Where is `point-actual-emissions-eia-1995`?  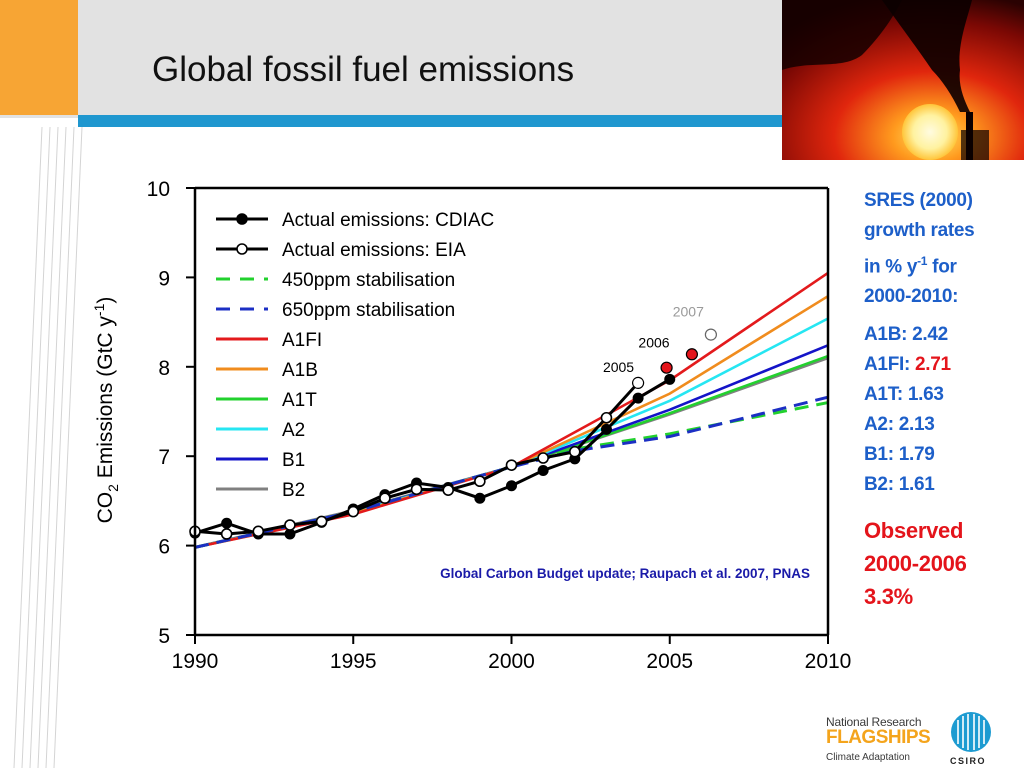
point-actual-emissions-eia-1995 is located at coordinates (353, 511).